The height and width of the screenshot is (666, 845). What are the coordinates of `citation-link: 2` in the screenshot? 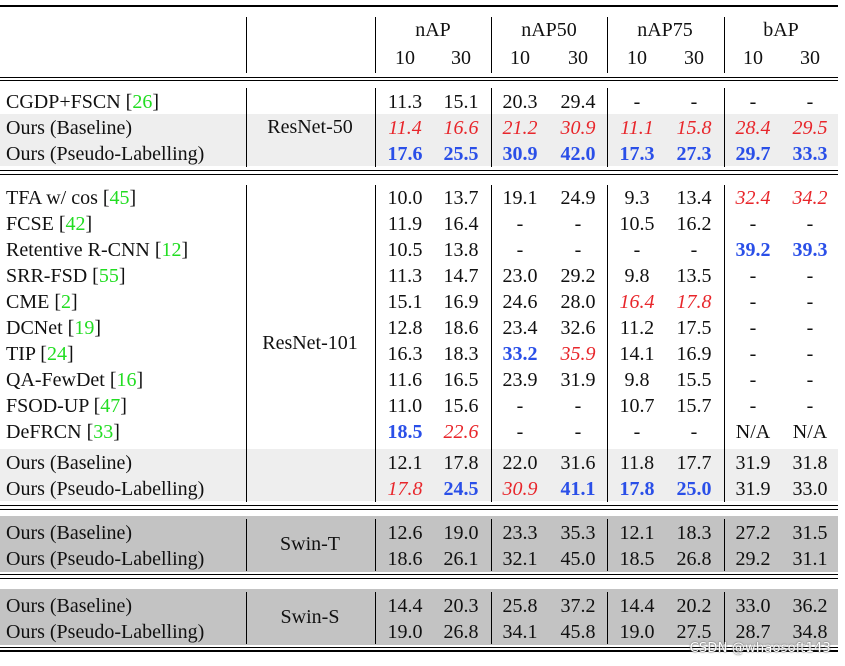 It's located at (66, 302).